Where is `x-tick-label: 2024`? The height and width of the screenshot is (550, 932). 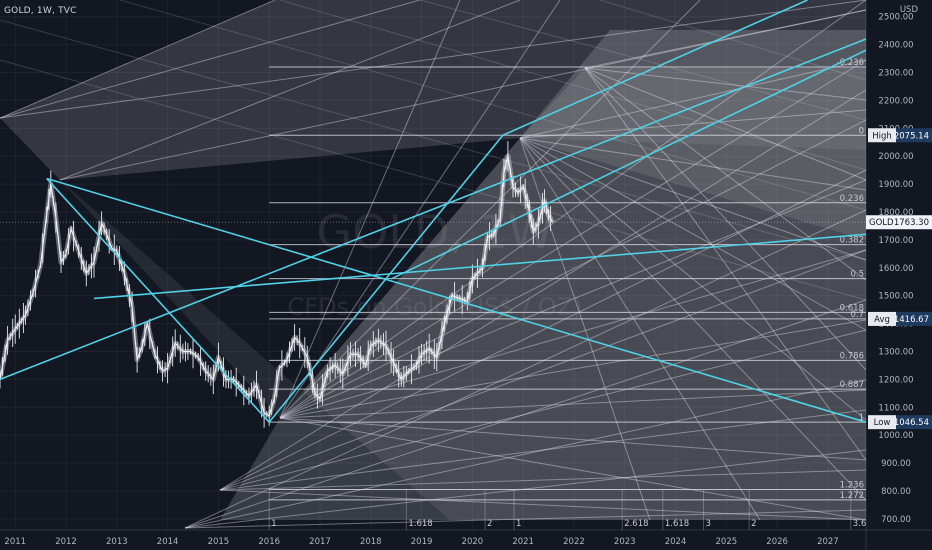 x-tick-label: 2024 is located at coordinates (676, 542).